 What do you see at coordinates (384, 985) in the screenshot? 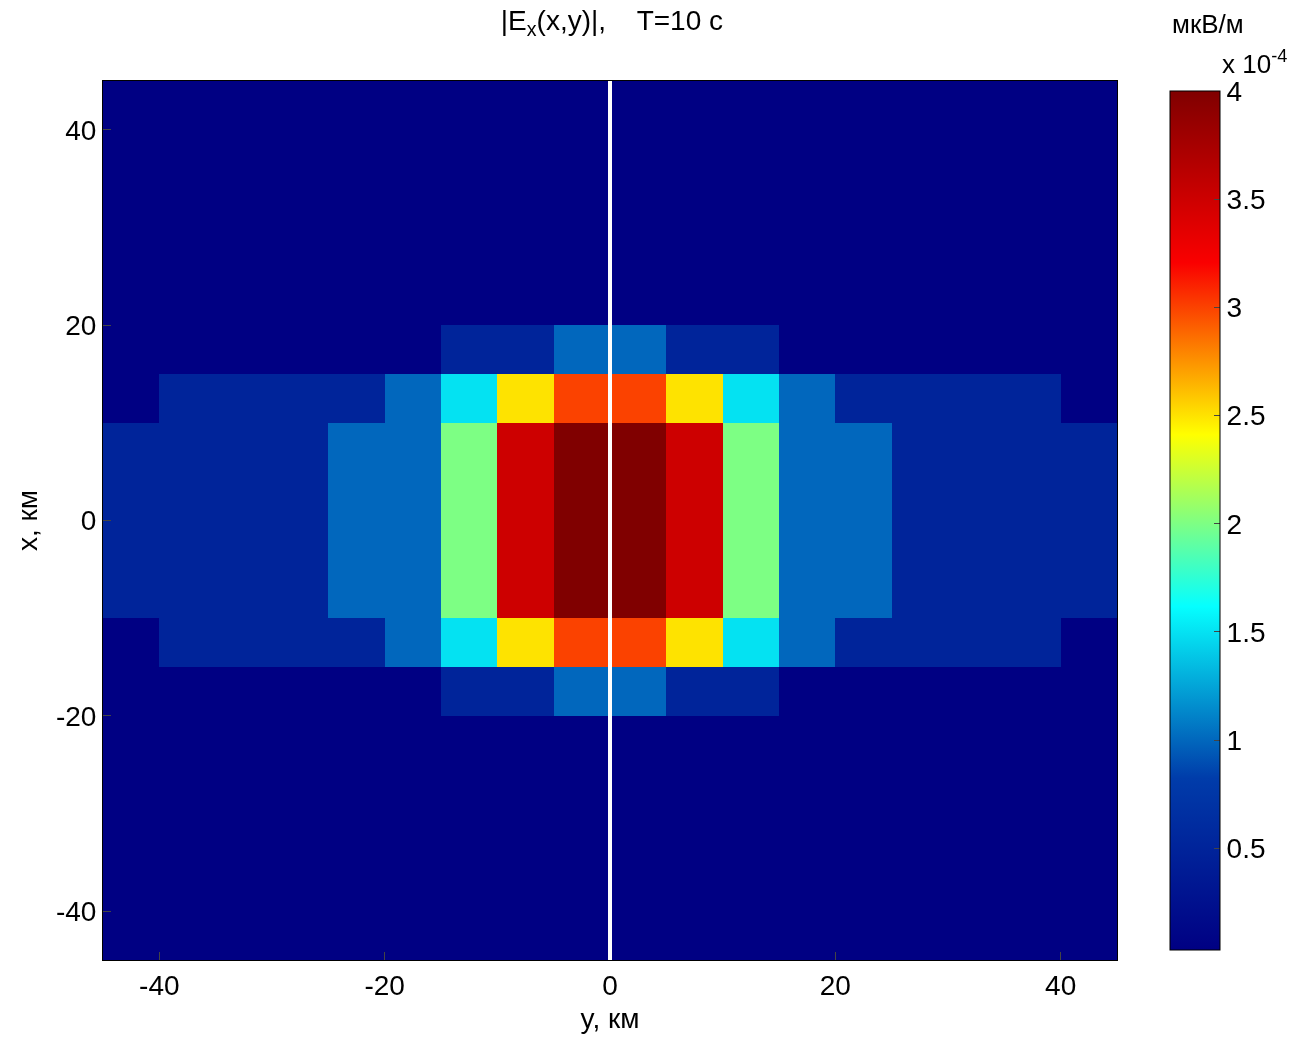
I see `x-tick-label: -20` at bounding box center [384, 985].